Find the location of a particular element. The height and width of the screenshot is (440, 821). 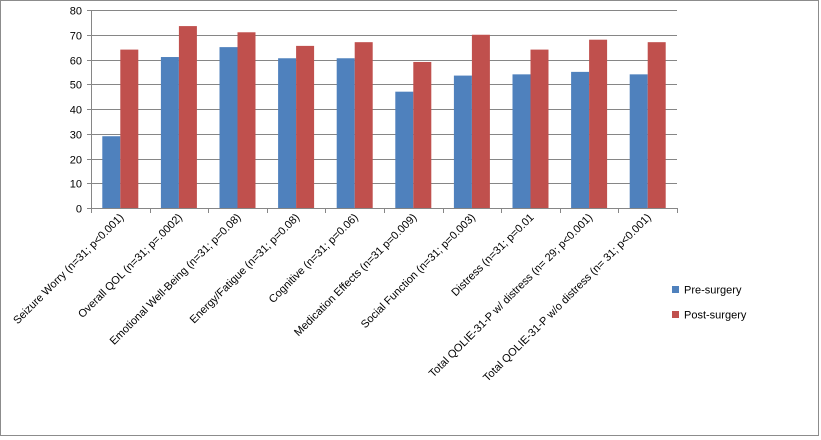

legend-label: Pre-surgery is located at coordinates (713, 291).